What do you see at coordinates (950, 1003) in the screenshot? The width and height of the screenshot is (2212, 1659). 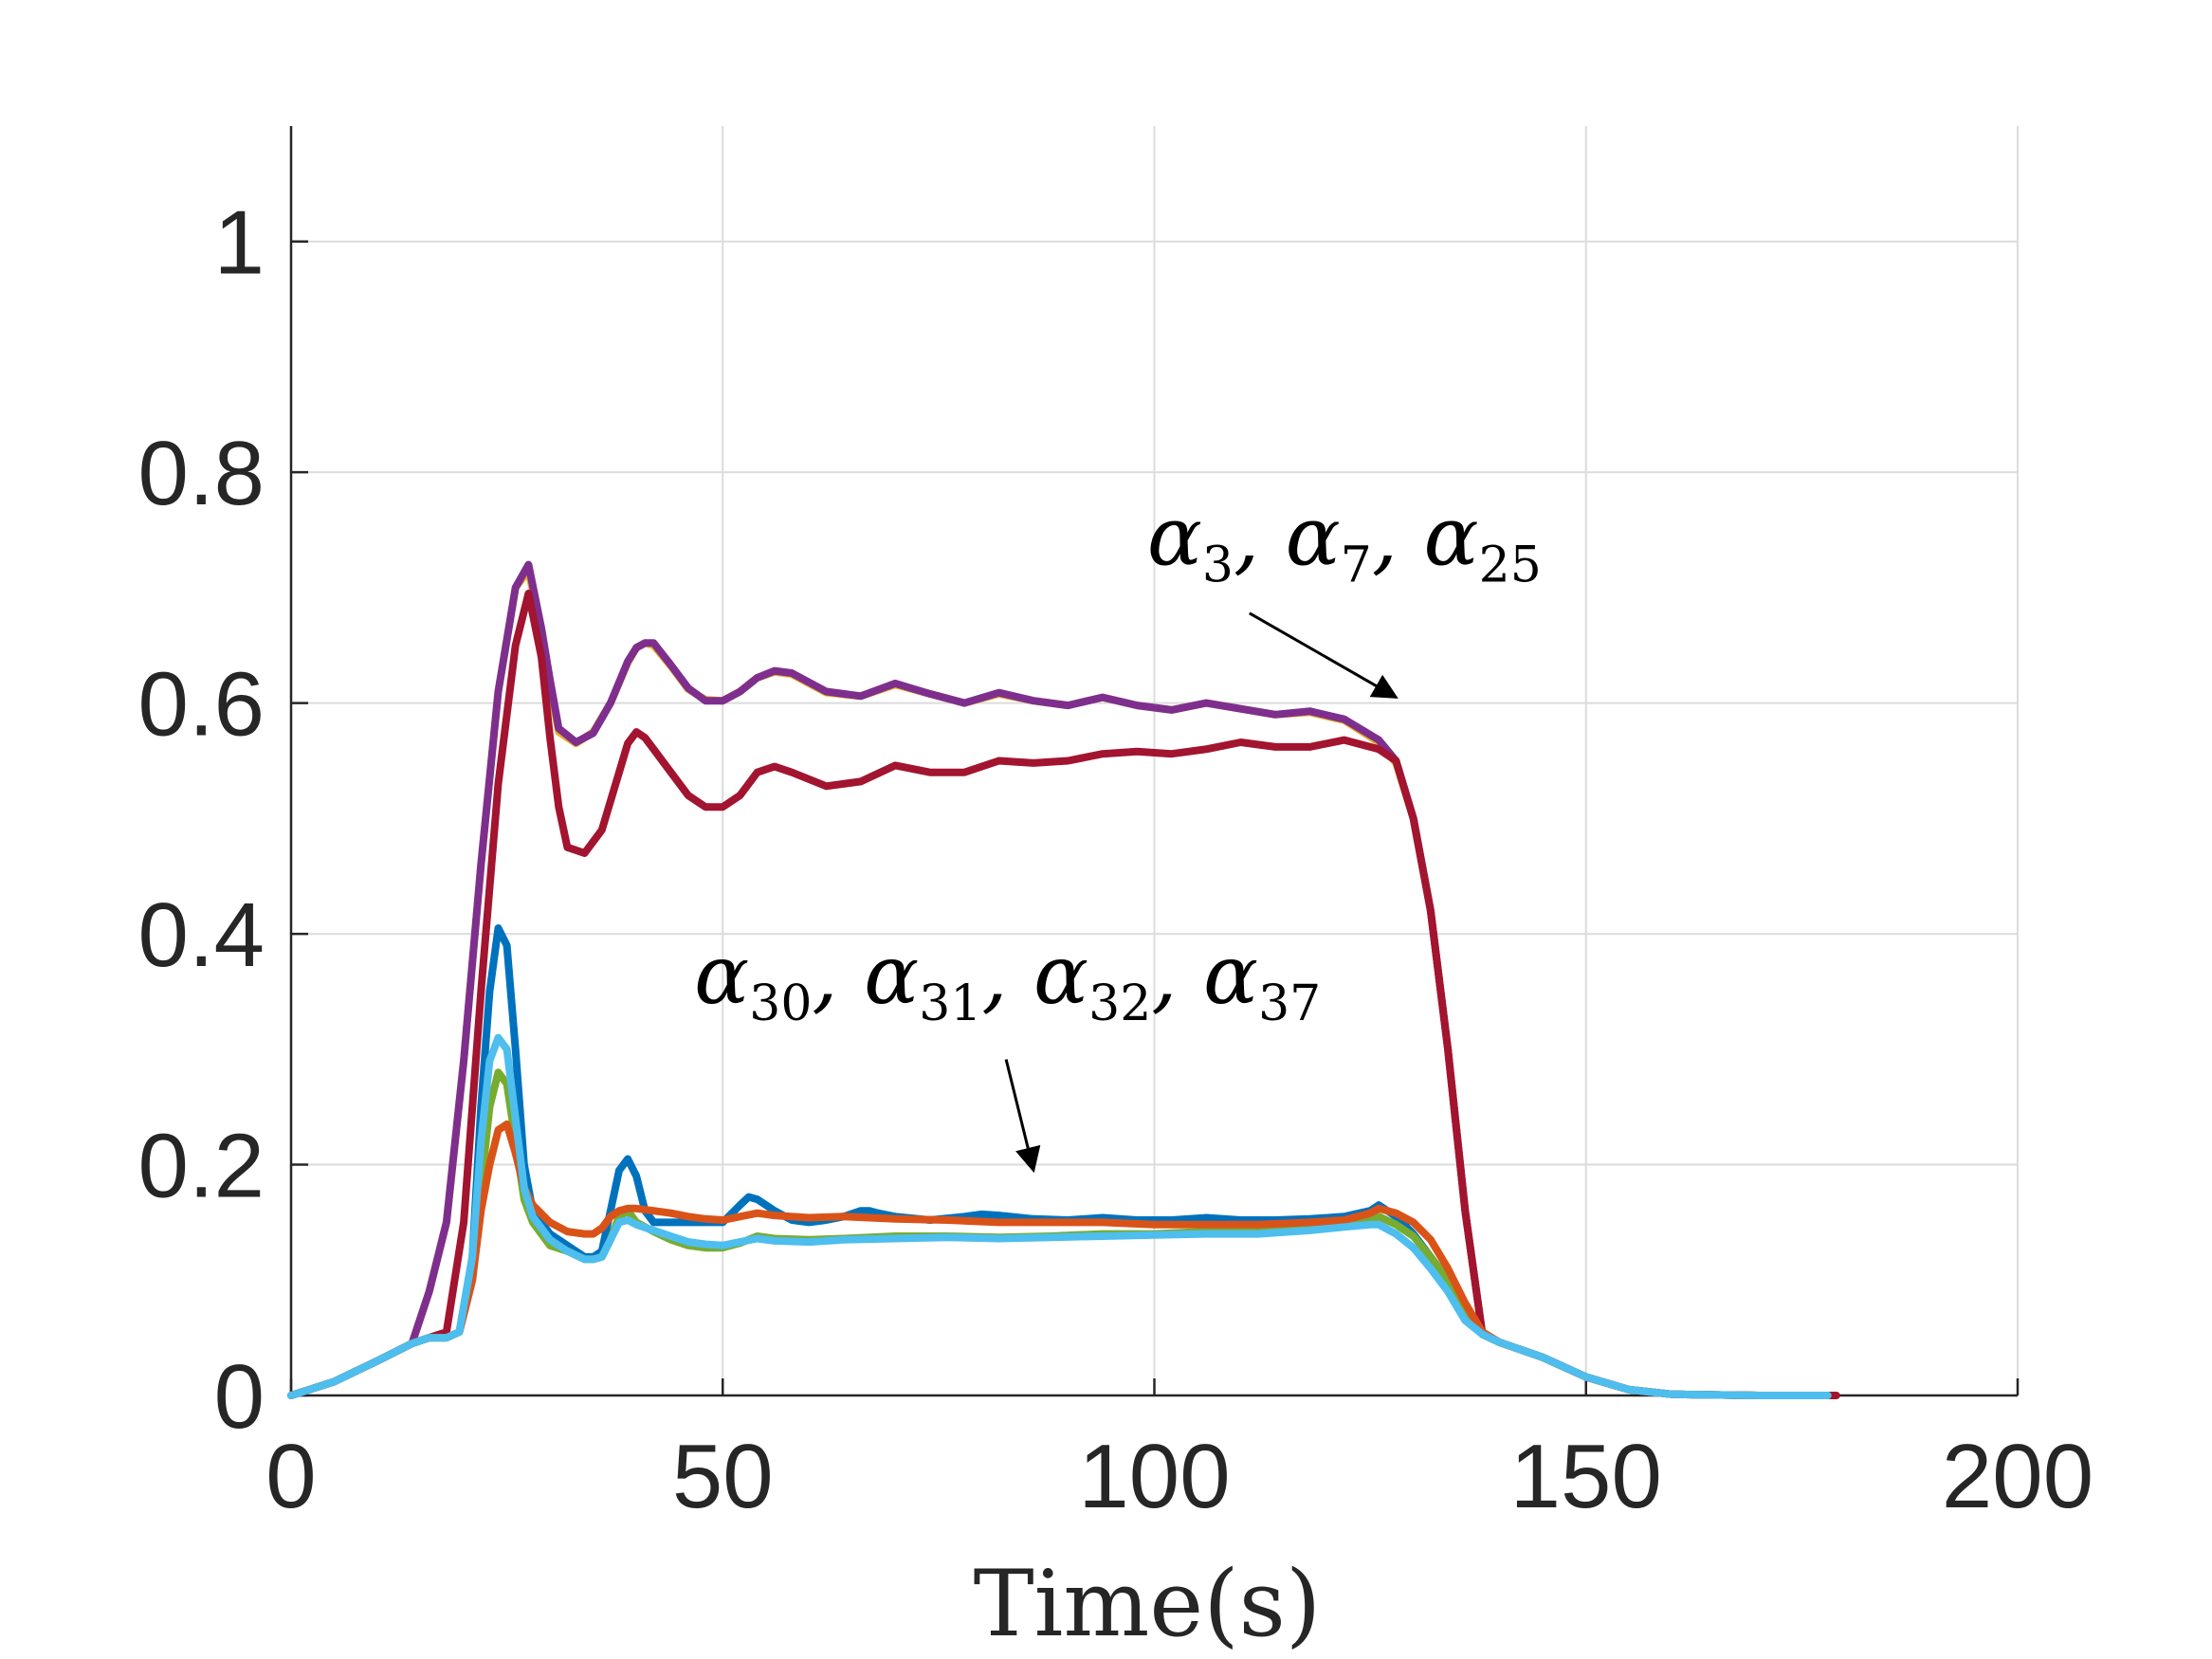 I see `annotation-subscript: 31` at bounding box center [950, 1003].